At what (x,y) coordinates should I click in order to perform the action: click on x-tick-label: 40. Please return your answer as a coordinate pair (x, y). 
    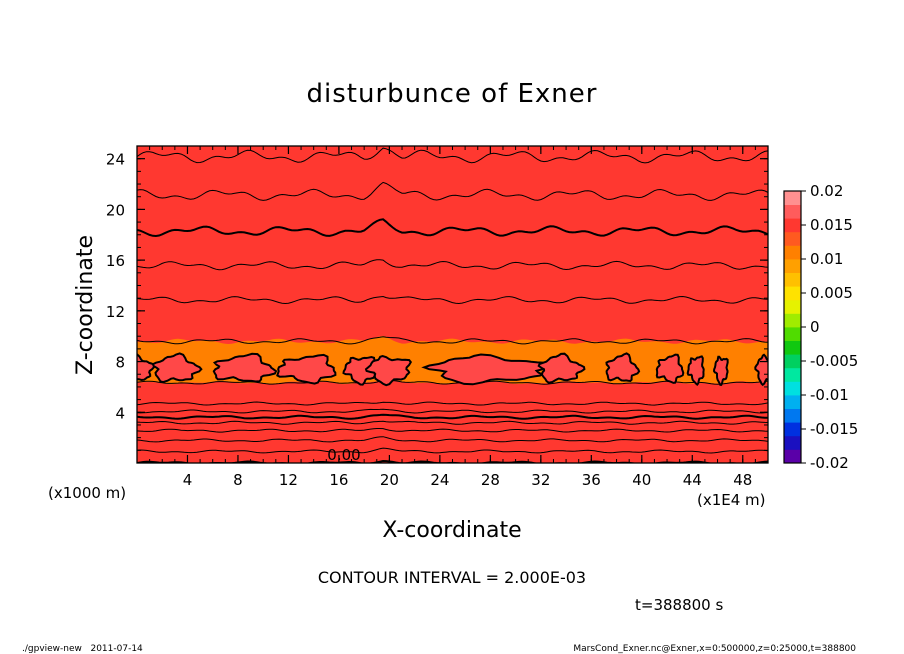
    Looking at the image, I should click on (641, 480).